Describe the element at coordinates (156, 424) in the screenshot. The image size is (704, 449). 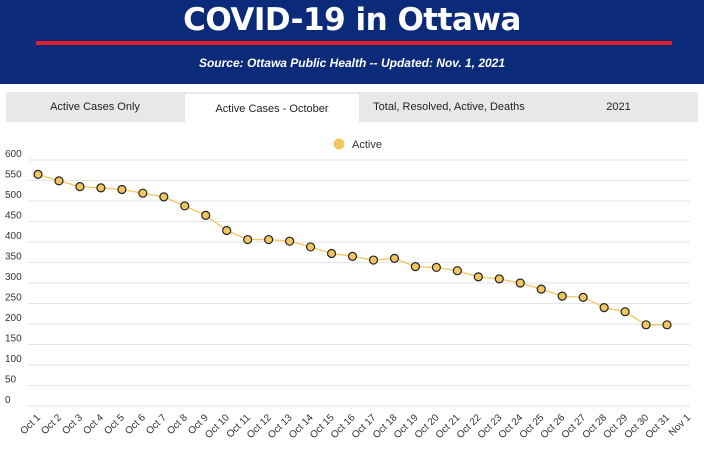
I see `x-tick-label: Oct 7` at that location.